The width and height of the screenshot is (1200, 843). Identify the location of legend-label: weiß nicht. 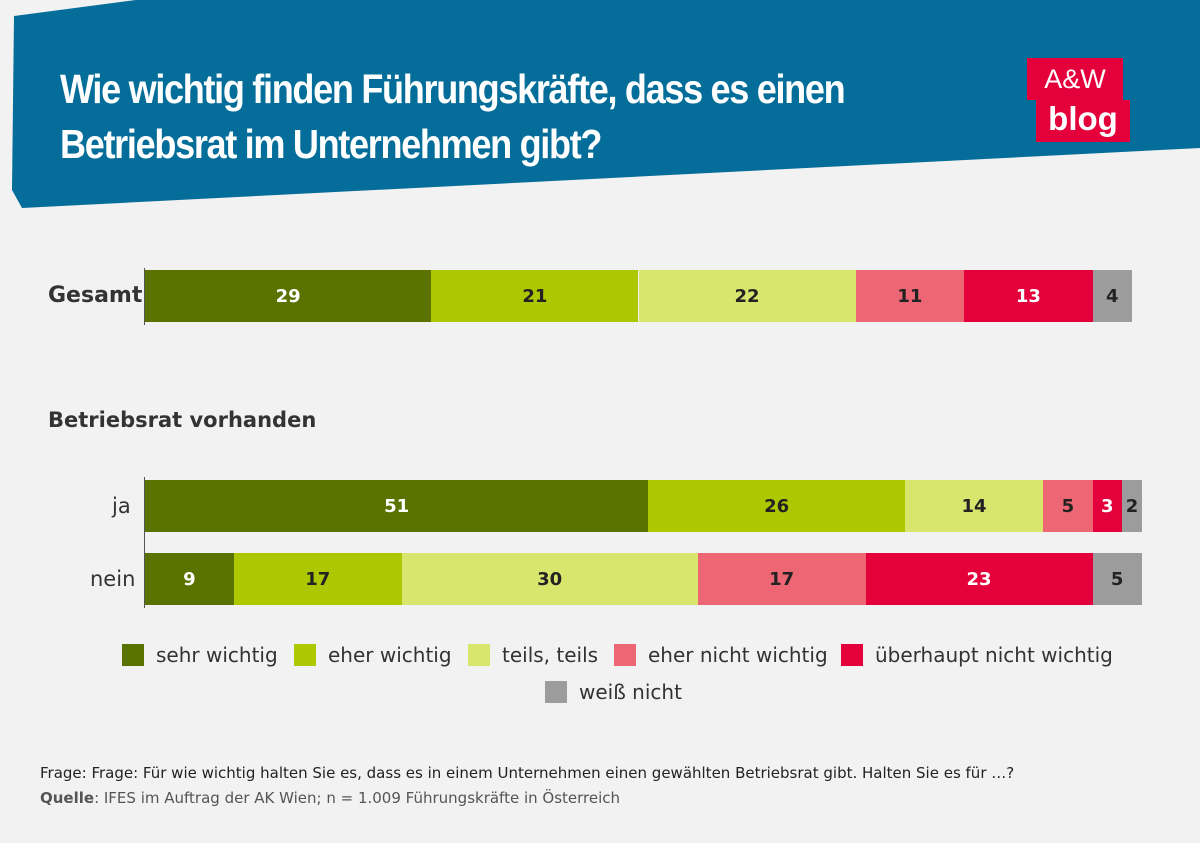
(630, 692).